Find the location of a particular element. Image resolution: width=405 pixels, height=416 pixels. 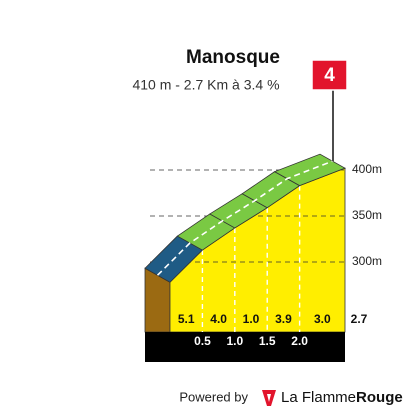

profile-line is located at coordinates (244, 218).